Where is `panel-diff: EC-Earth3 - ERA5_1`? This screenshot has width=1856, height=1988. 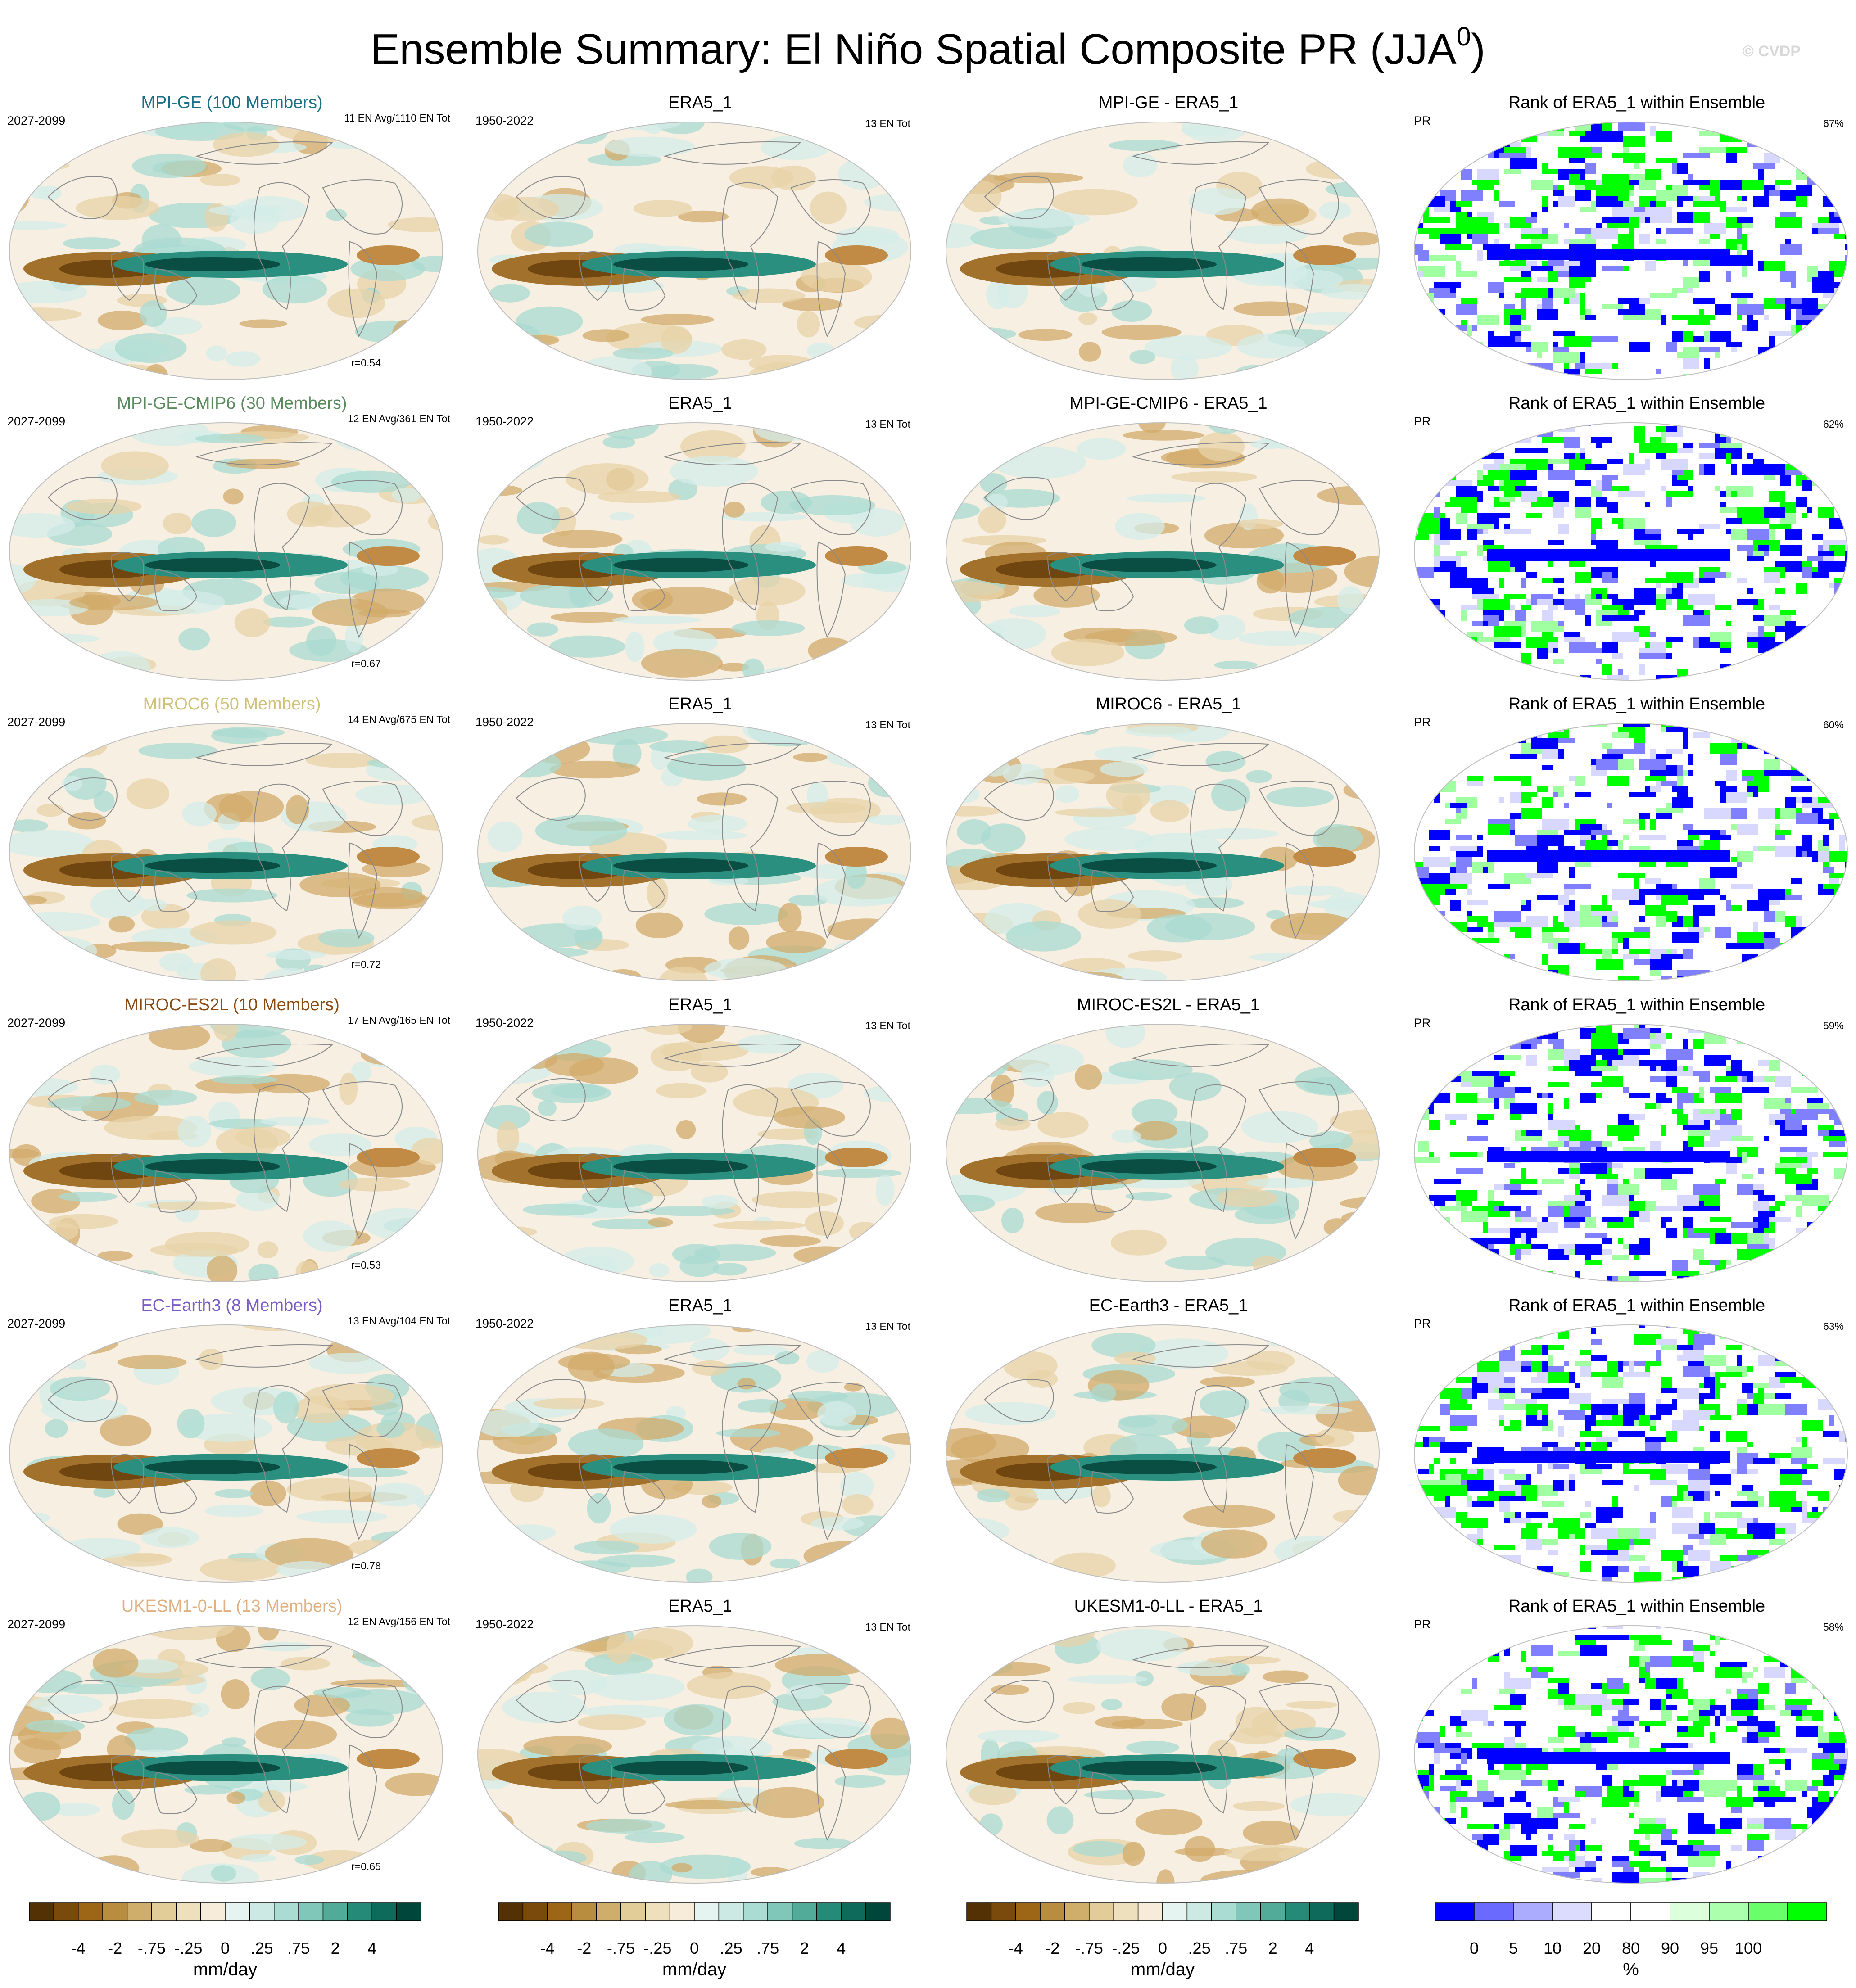 panel-diff: EC-Earth3 - ERA5_1 is located at coordinates (1168, 1441).